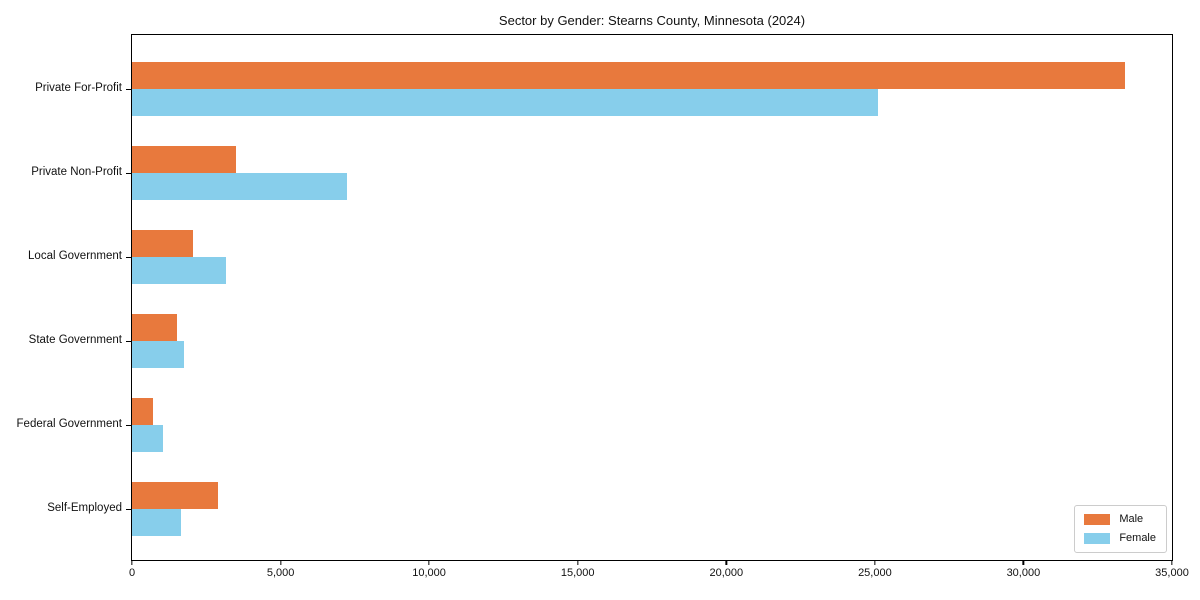  What do you see at coordinates (75, 256) in the screenshot?
I see `y-axis-label: Local Government` at bounding box center [75, 256].